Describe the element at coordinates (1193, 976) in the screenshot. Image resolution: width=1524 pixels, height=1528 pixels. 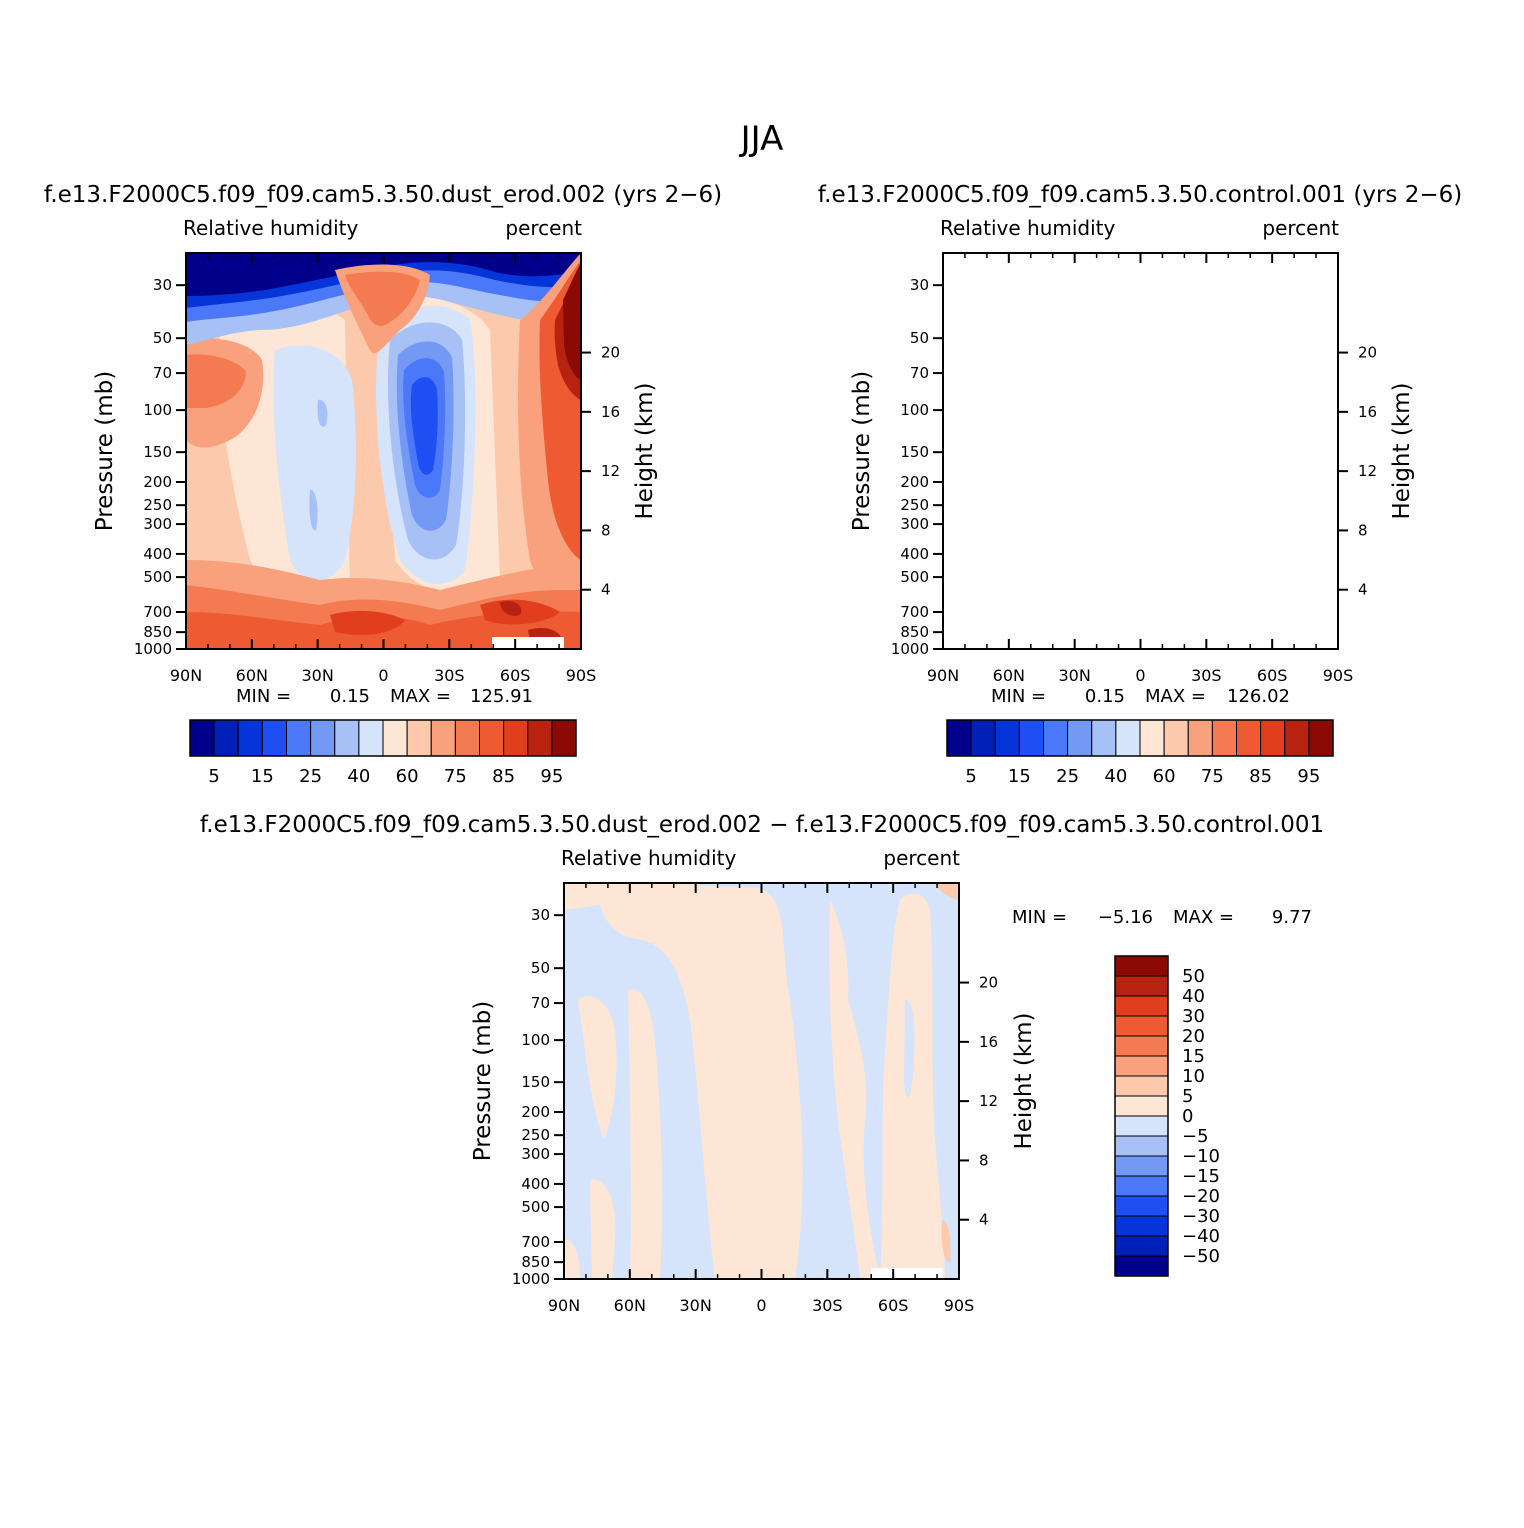
I see `colorbar-label: 50` at that location.